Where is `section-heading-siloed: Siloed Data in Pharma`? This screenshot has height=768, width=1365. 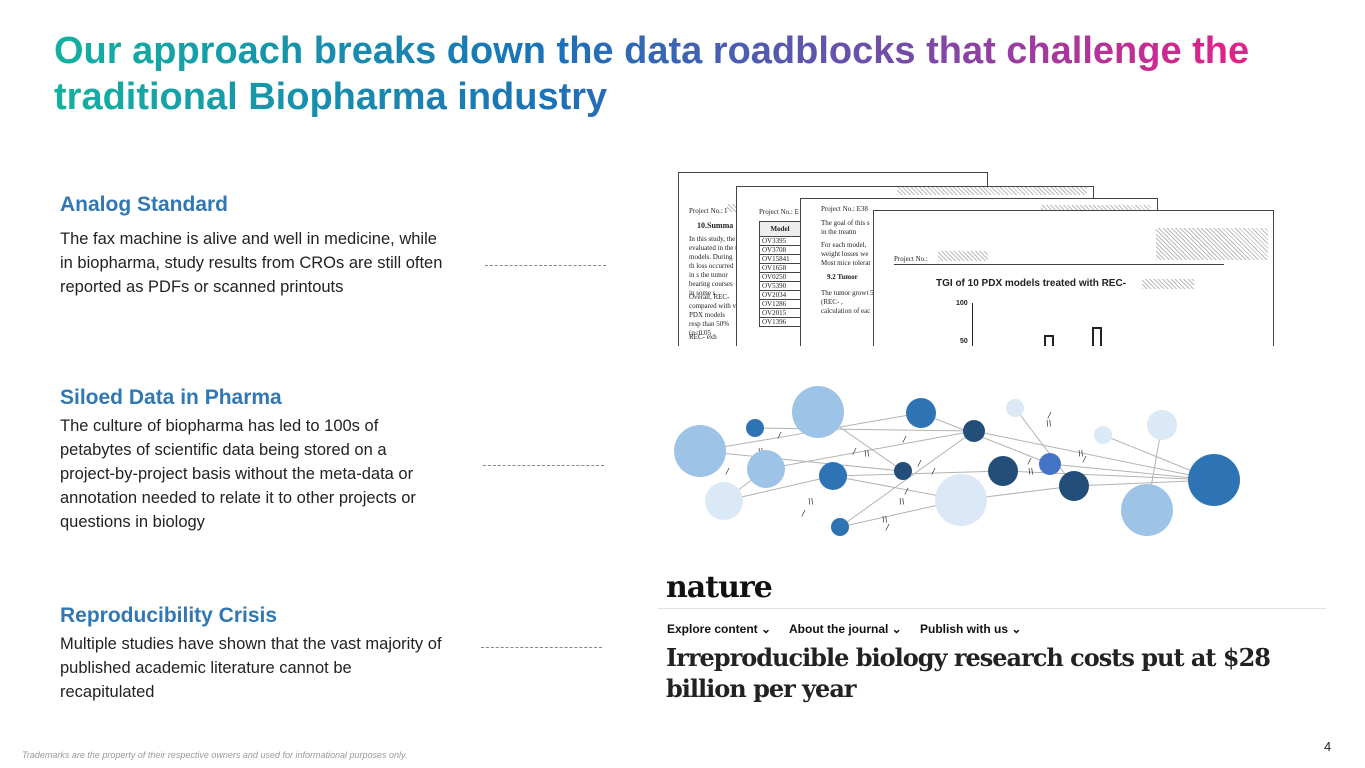 section-heading-siloed: Siloed Data in Pharma is located at coordinates (171, 397).